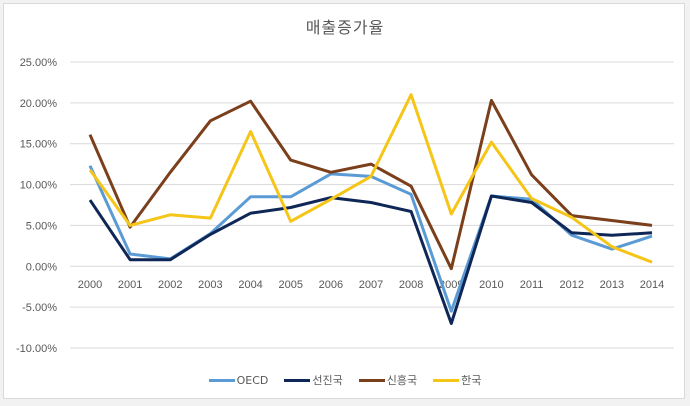  Describe the element at coordinates (250, 285) in the screenshot. I see `x-tick-label: 2004` at that location.